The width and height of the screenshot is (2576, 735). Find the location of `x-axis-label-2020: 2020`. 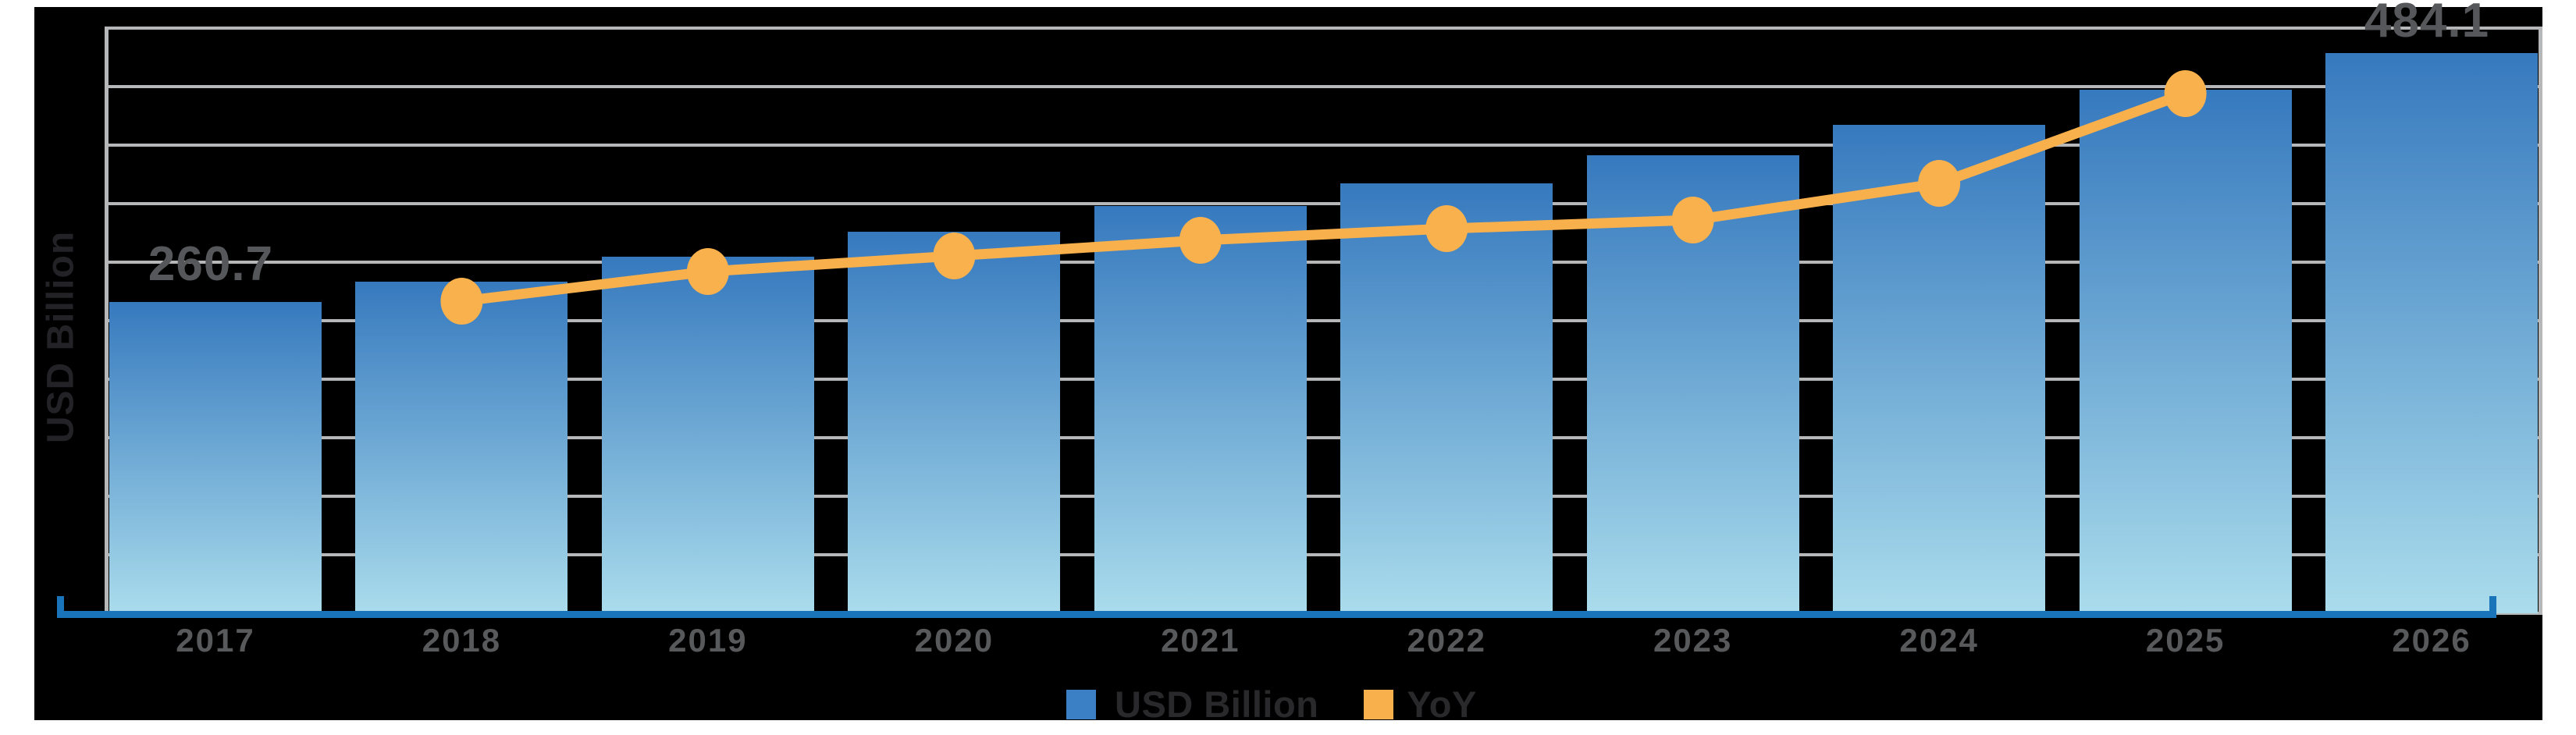

x-axis-label-2020: 2020 is located at coordinates (954, 641).